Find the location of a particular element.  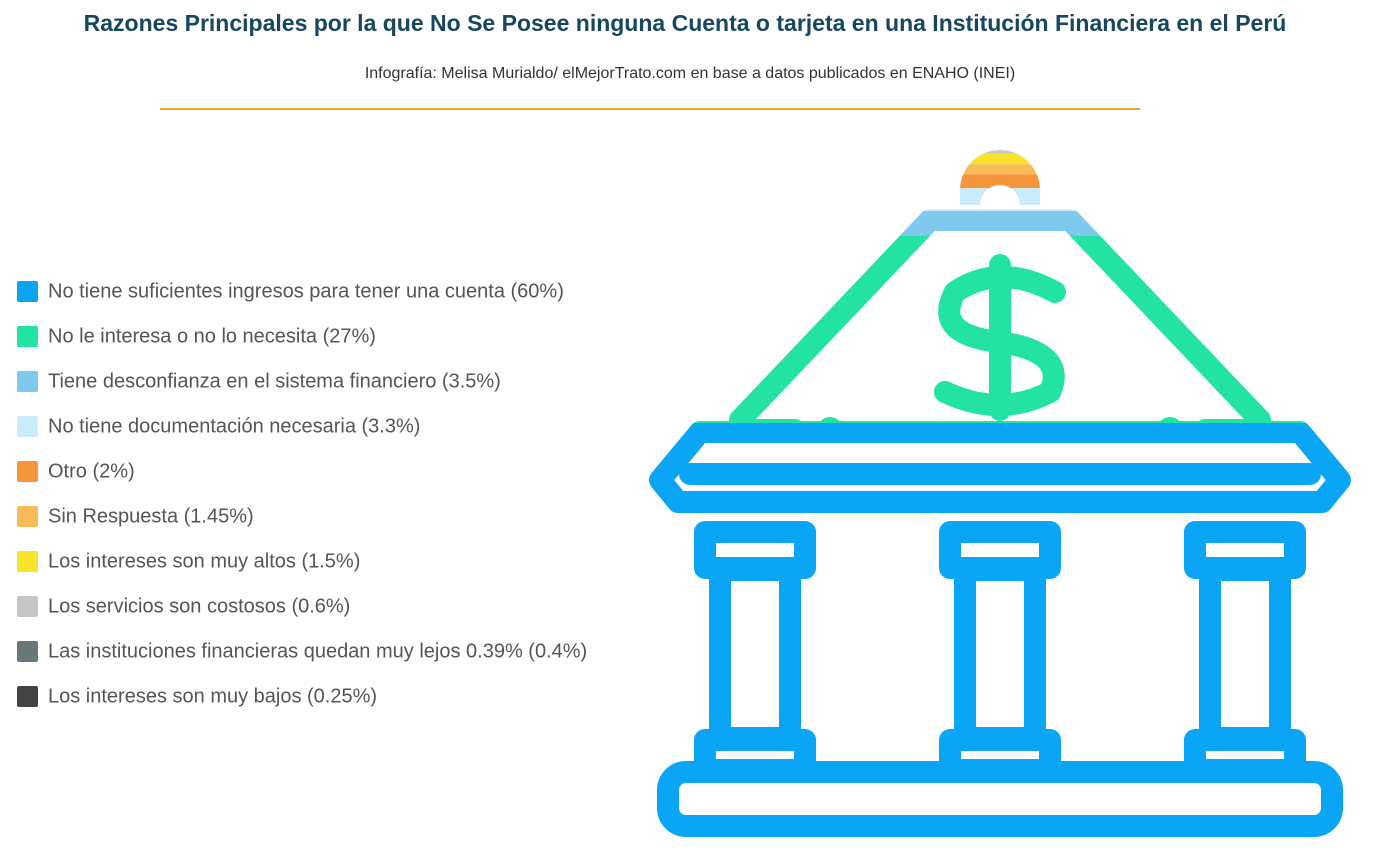

legend-label: No tiene documentación necesaria (3.3%) is located at coordinates (234, 426).